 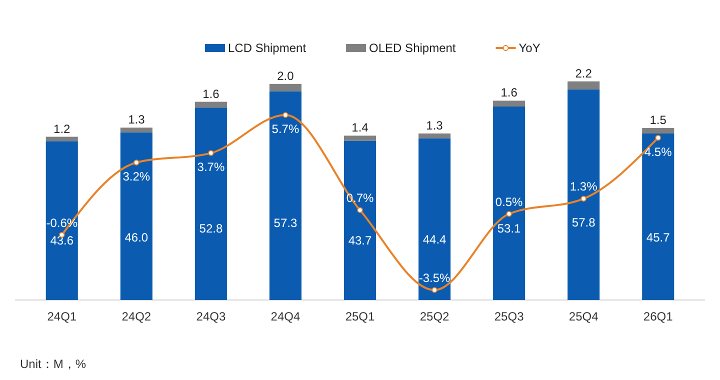 What do you see at coordinates (435, 317) in the screenshot?
I see `x-tick-label: 25Q2` at bounding box center [435, 317].